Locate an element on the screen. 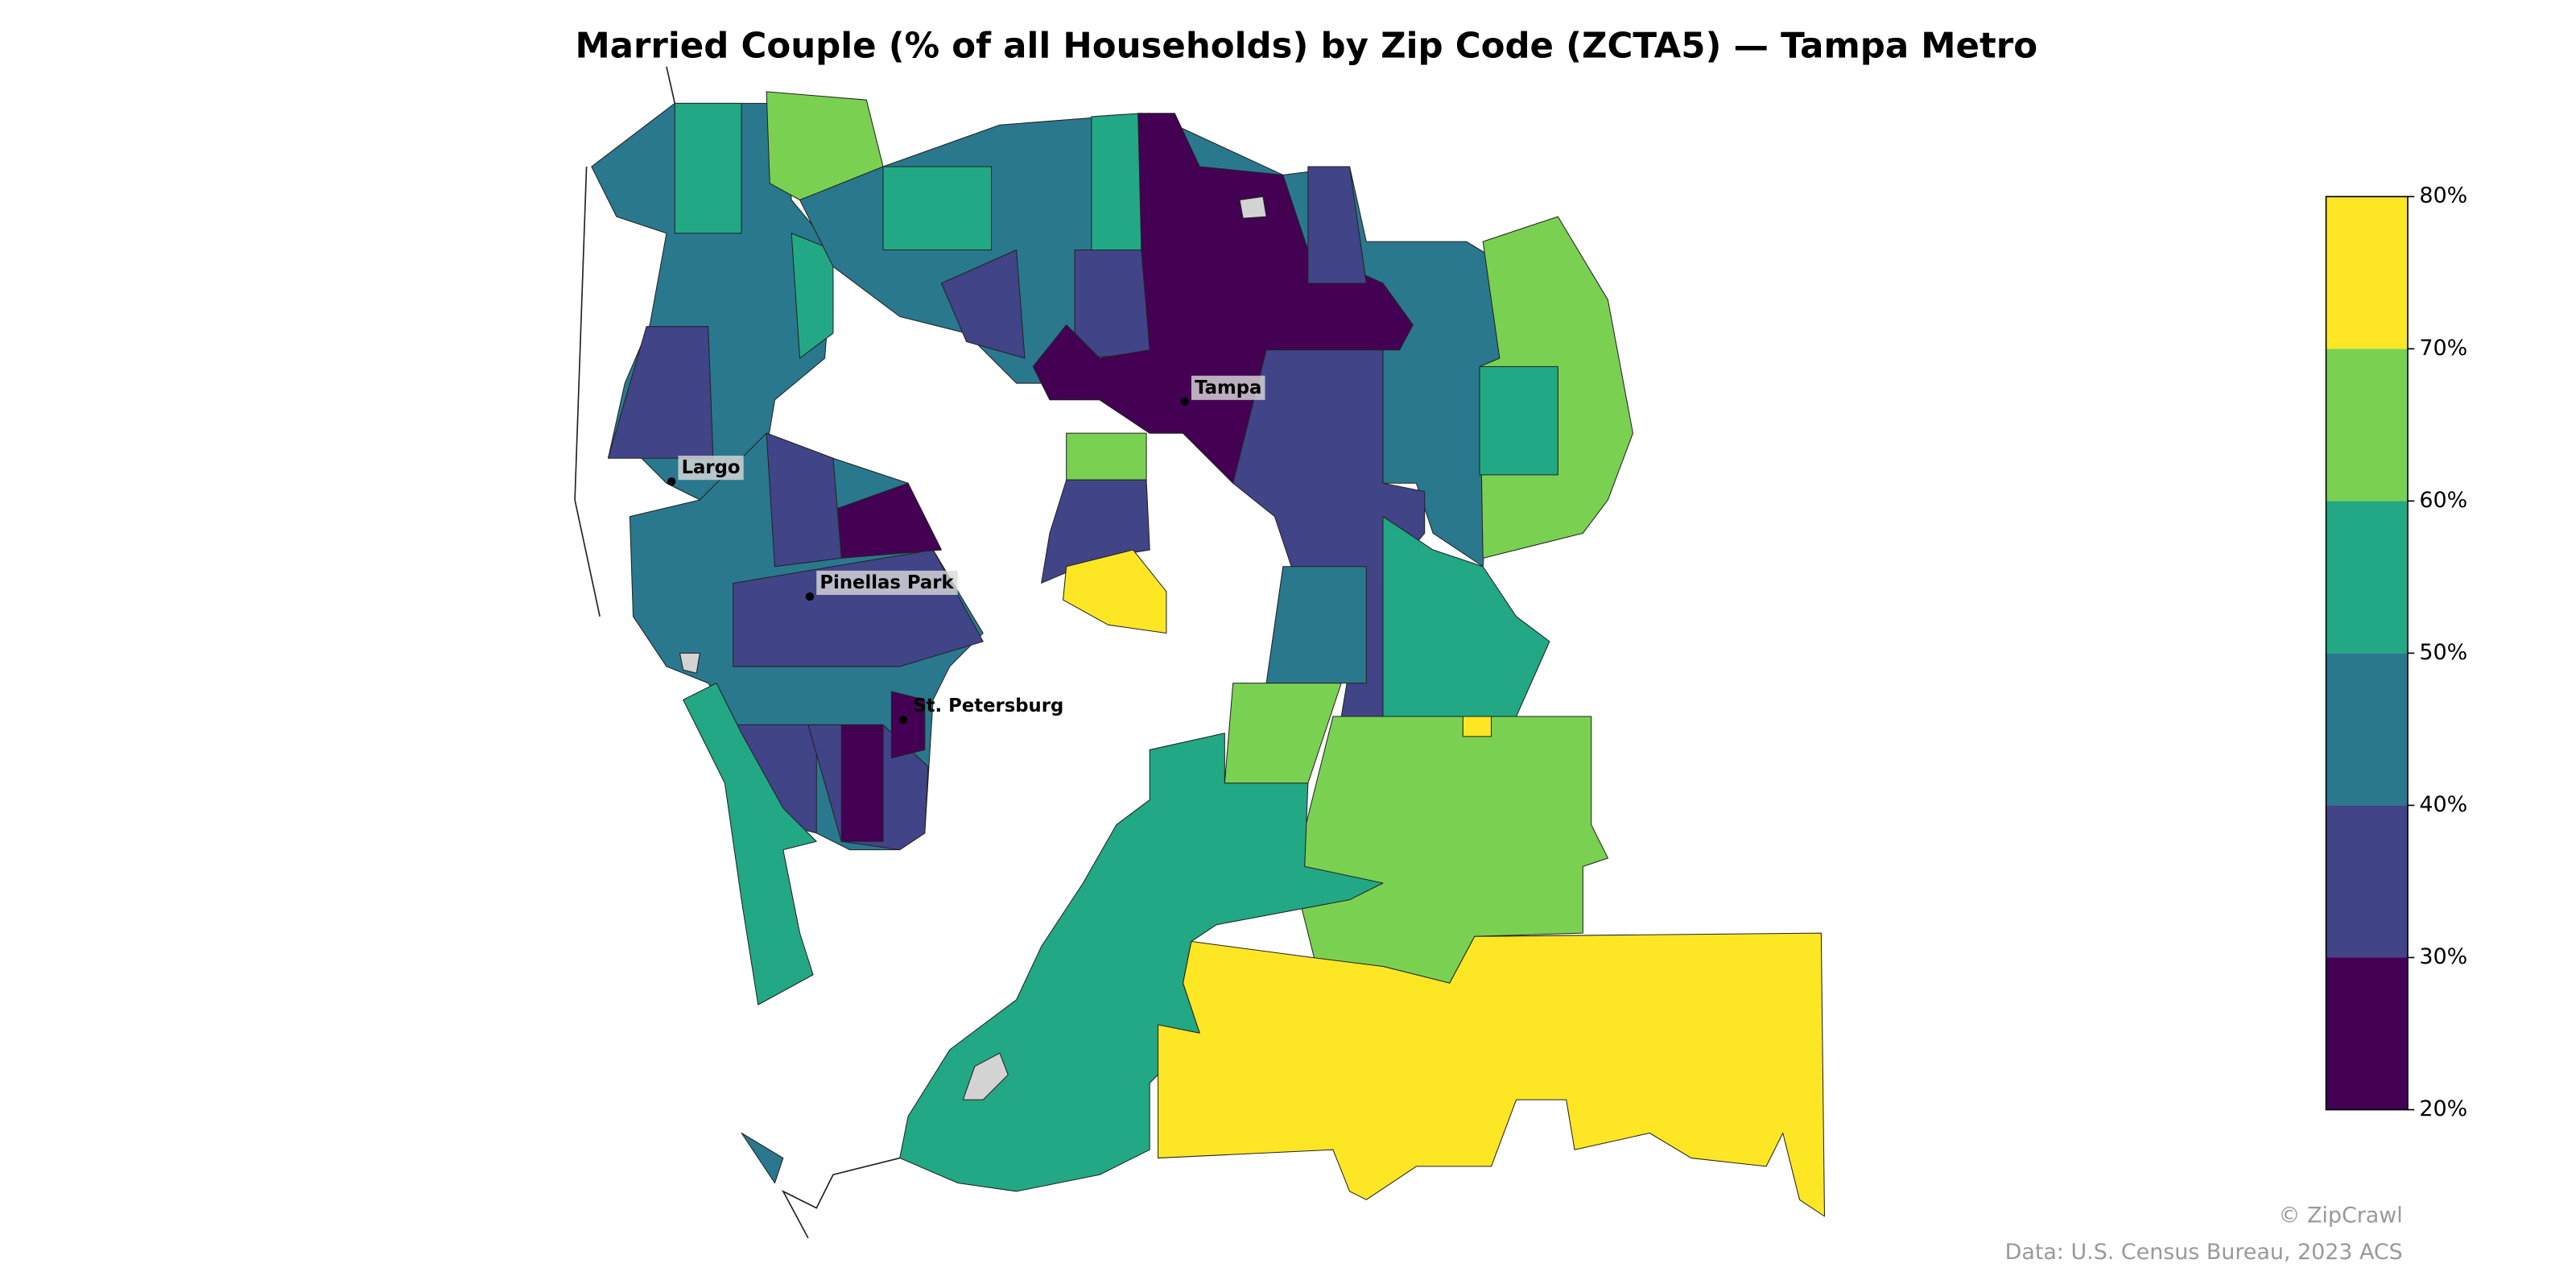  city-label: Largo is located at coordinates (711, 467).